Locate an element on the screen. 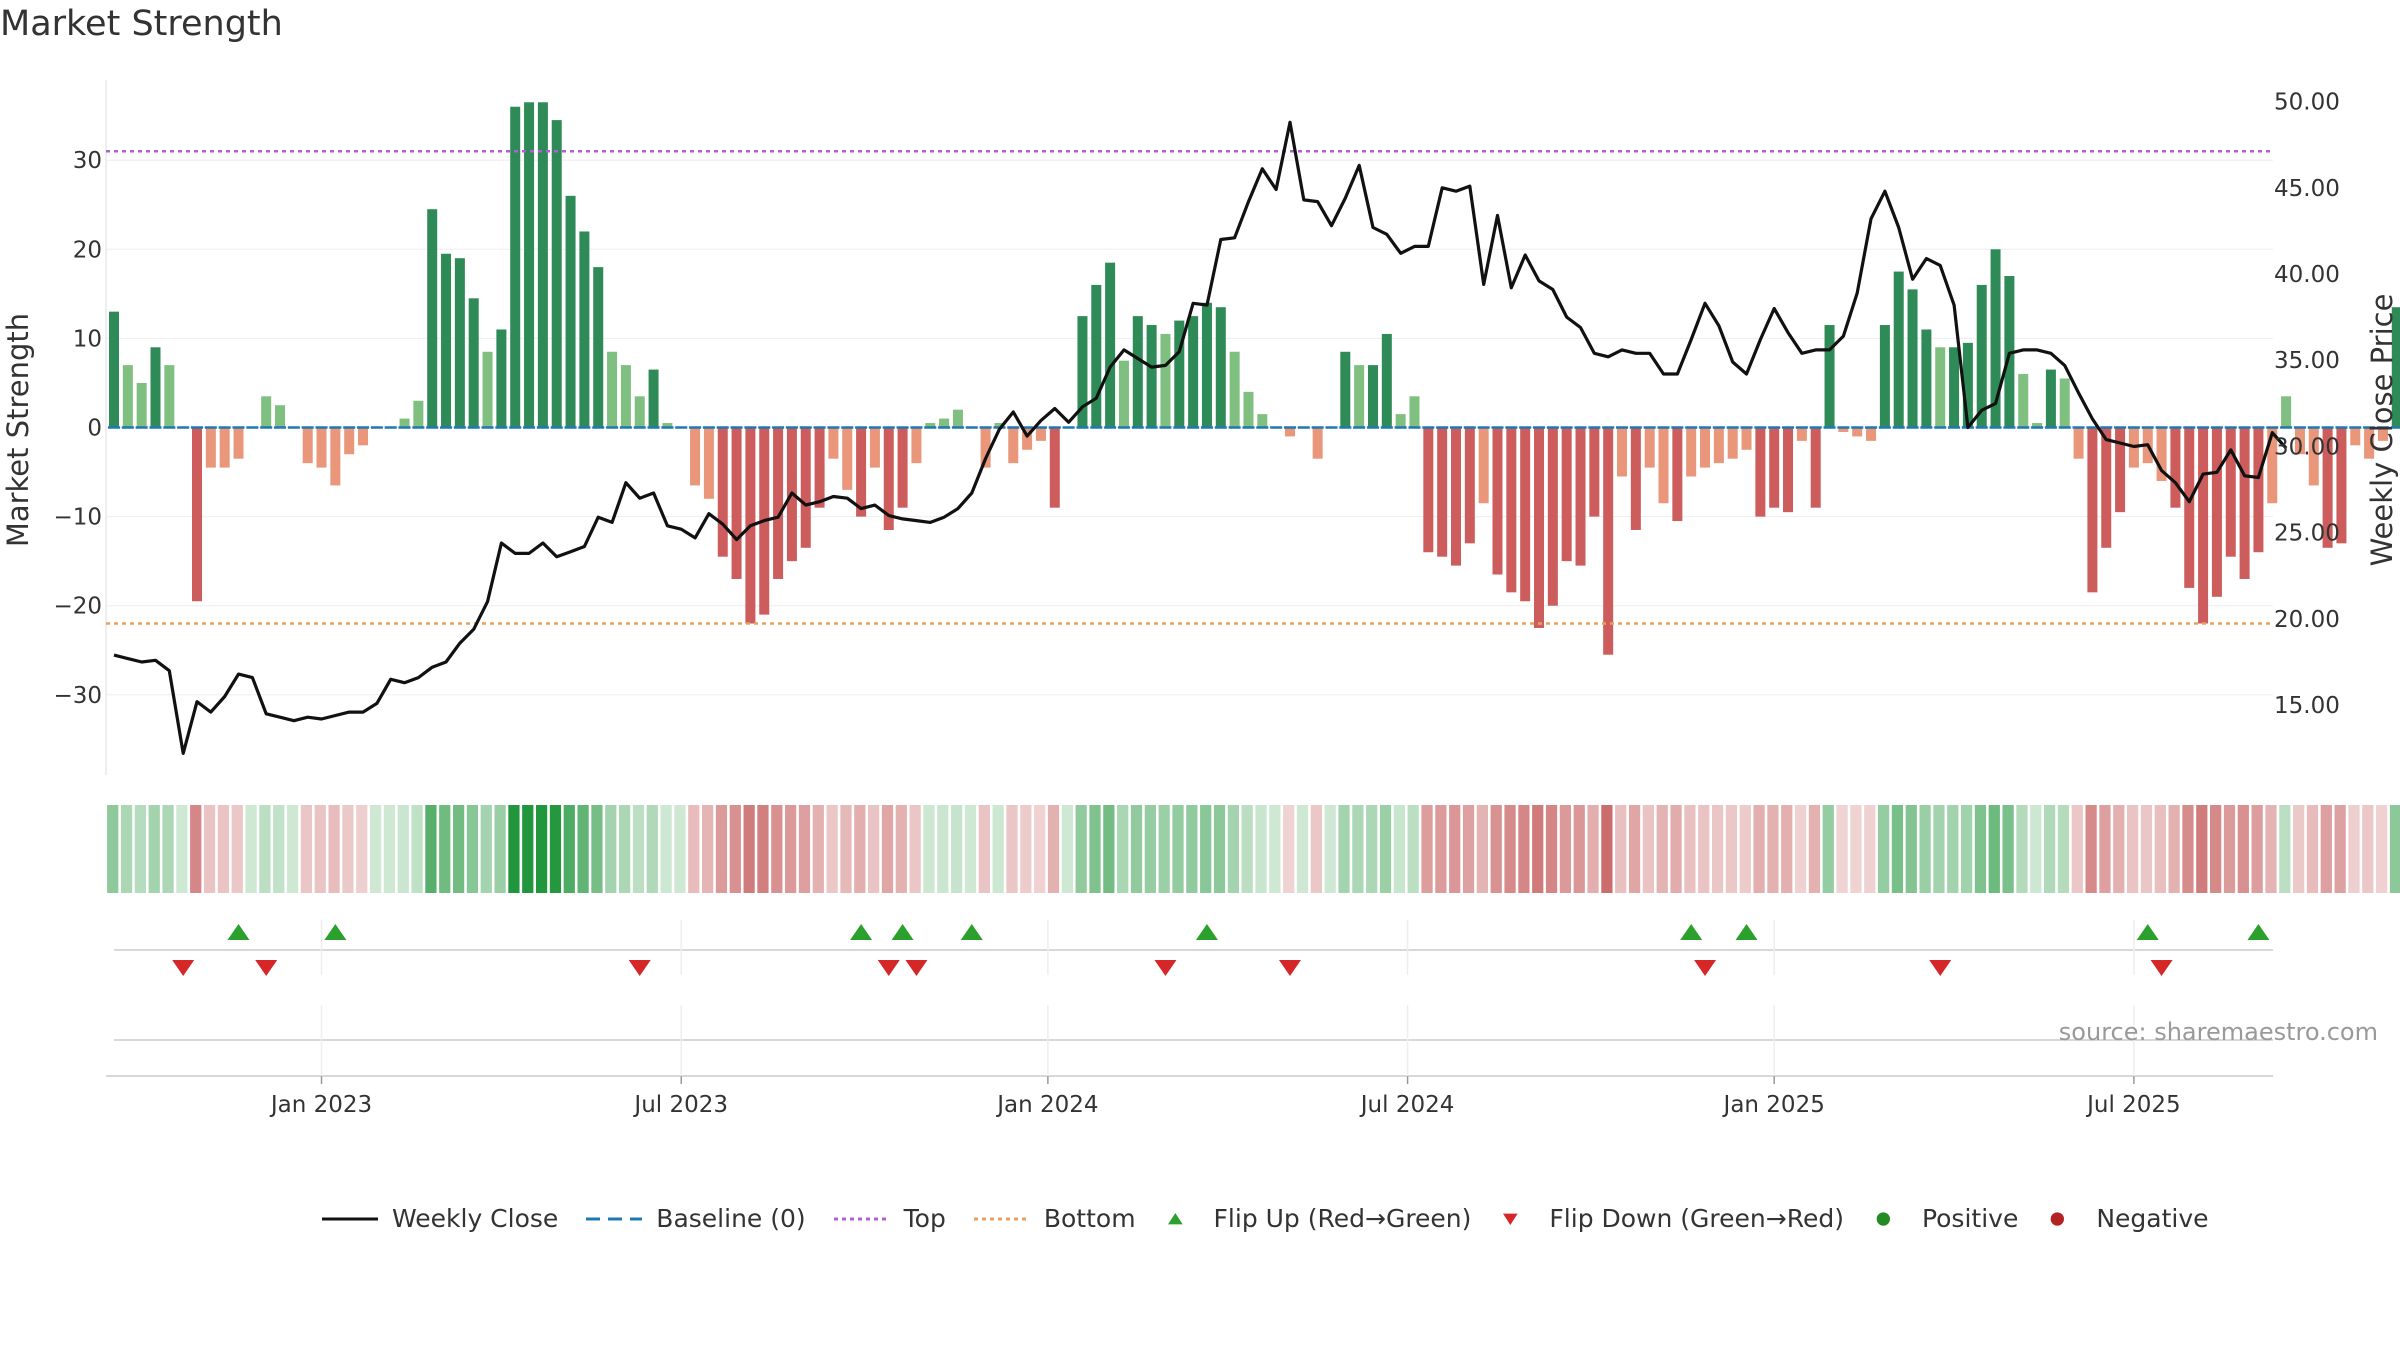 Image resolution: width=2400 pixels, height=1350 pixels. legend-item-baseline: Baseline (0) is located at coordinates (695, 1218).